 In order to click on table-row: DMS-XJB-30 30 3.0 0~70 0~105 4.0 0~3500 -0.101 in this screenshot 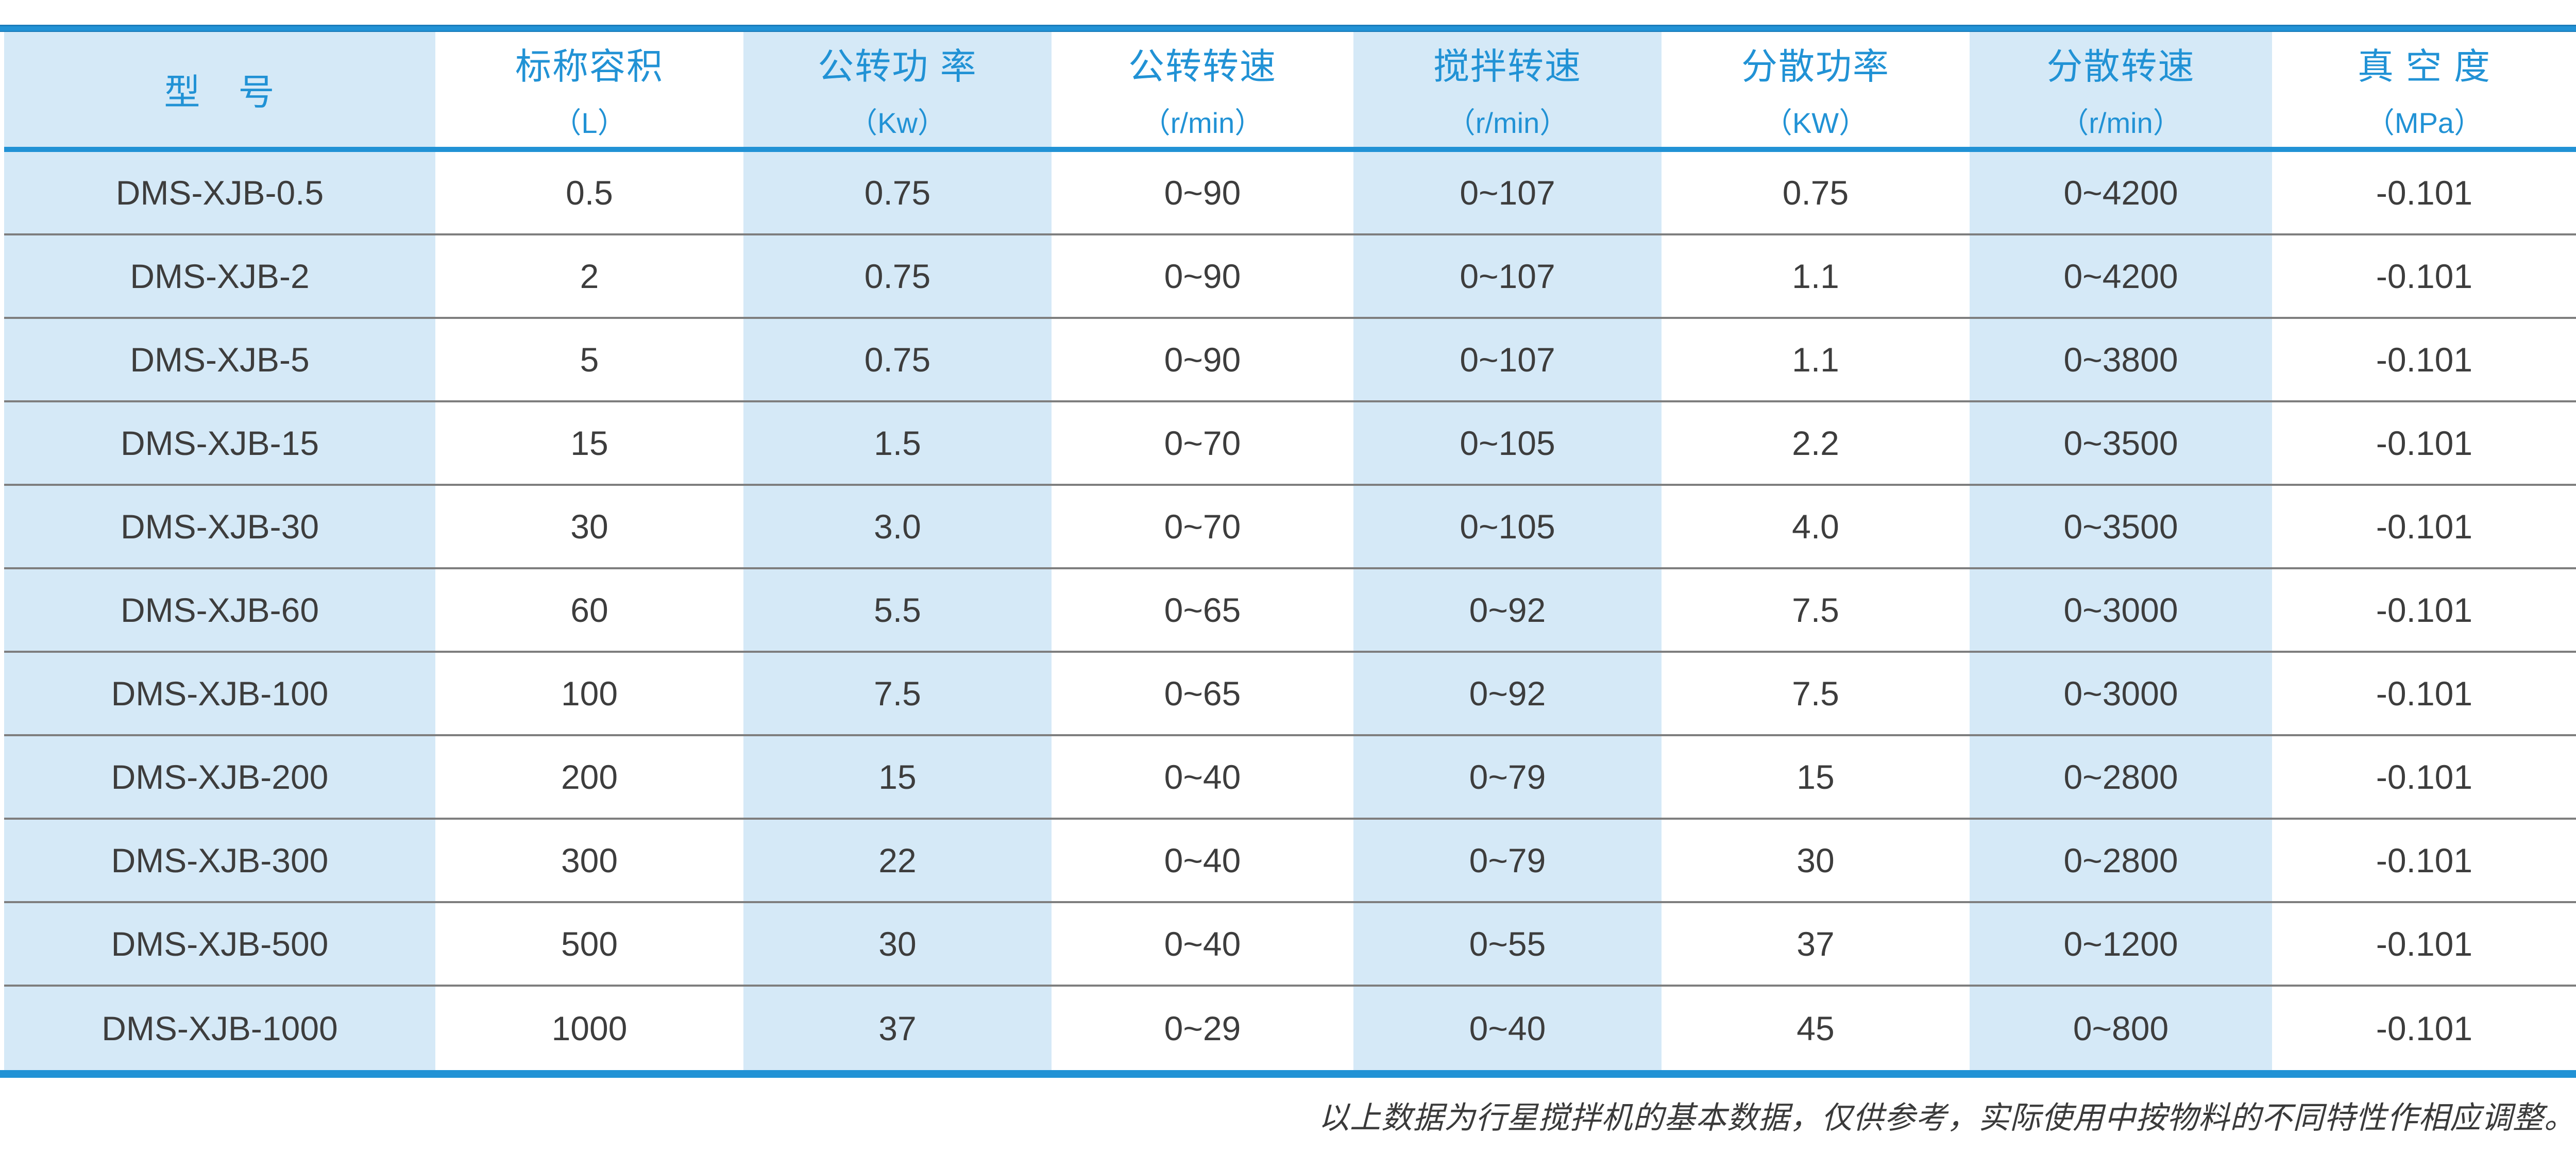, I will do `click(1290, 528)`.